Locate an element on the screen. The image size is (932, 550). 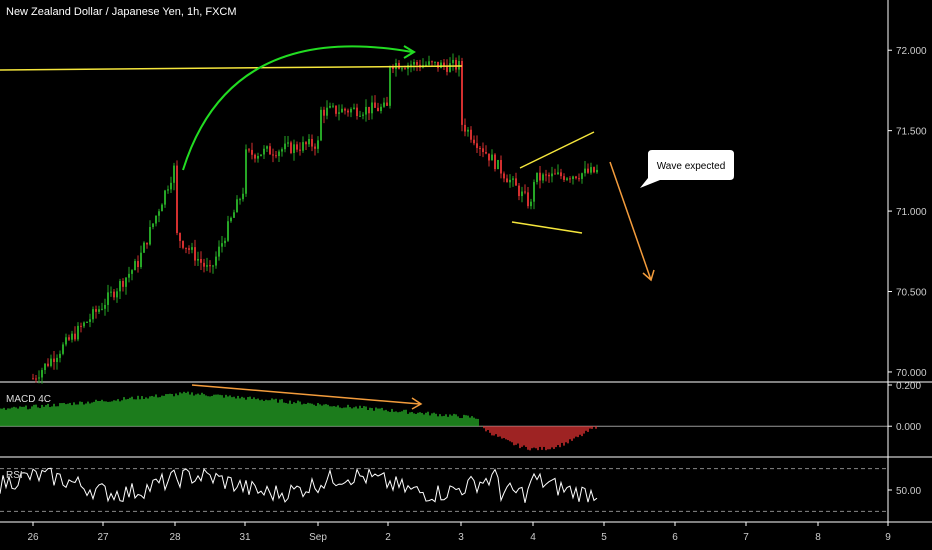
channel-top-line is located at coordinates (557, 150).